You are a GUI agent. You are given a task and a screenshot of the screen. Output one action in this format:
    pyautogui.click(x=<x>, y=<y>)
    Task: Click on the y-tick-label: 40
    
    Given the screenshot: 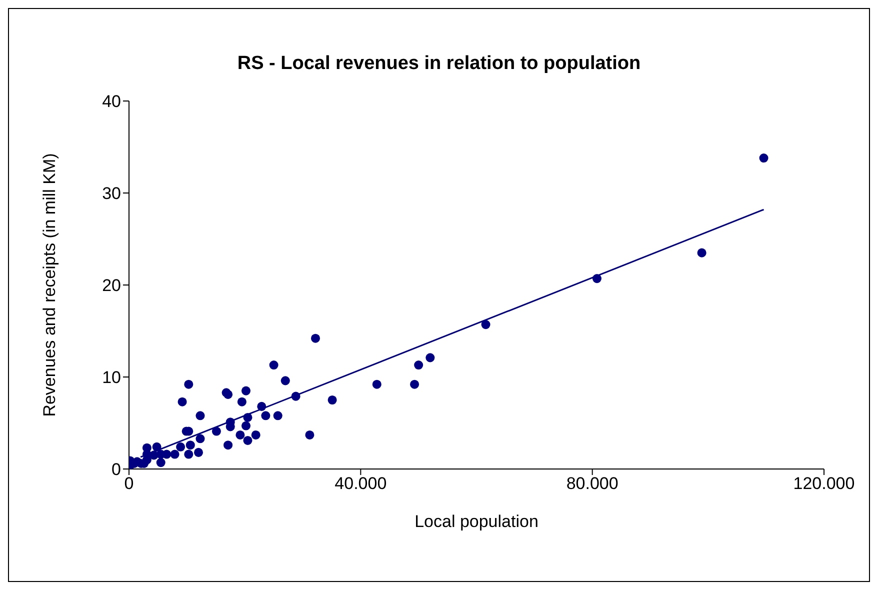 What is the action you would take?
    pyautogui.click(x=111, y=102)
    